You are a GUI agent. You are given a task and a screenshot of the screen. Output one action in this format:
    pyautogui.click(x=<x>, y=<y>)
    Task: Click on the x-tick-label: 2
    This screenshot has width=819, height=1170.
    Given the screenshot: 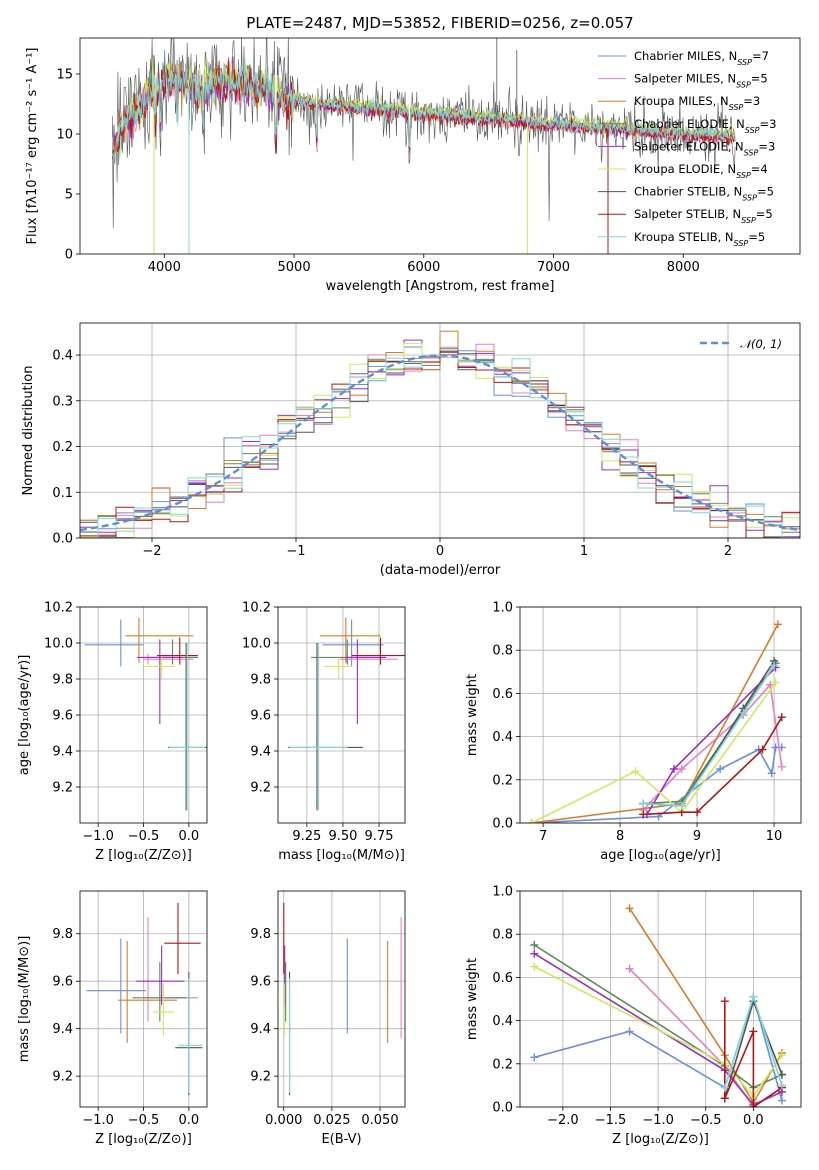 What is the action you would take?
    pyautogui.click(x=728, y=551)
    